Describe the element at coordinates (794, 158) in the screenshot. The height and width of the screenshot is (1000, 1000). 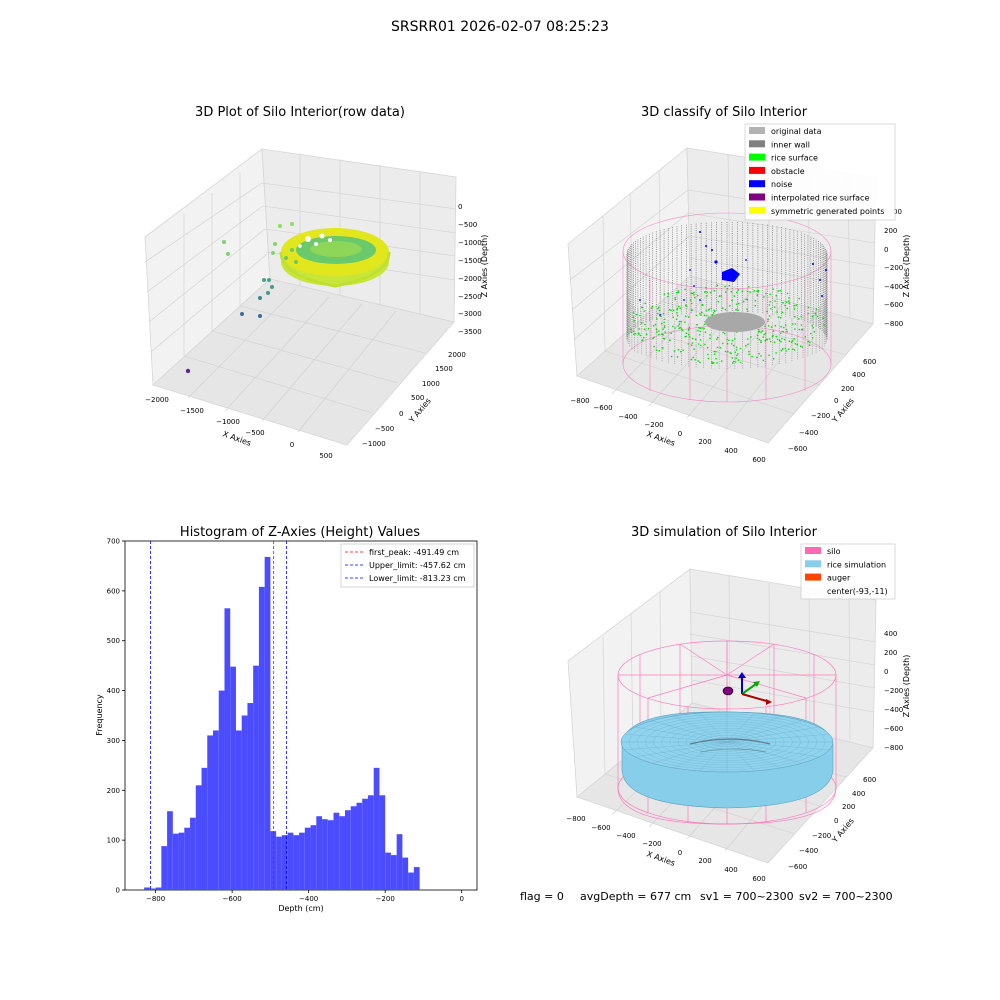
I see `legend-label: rice surface` at that location.